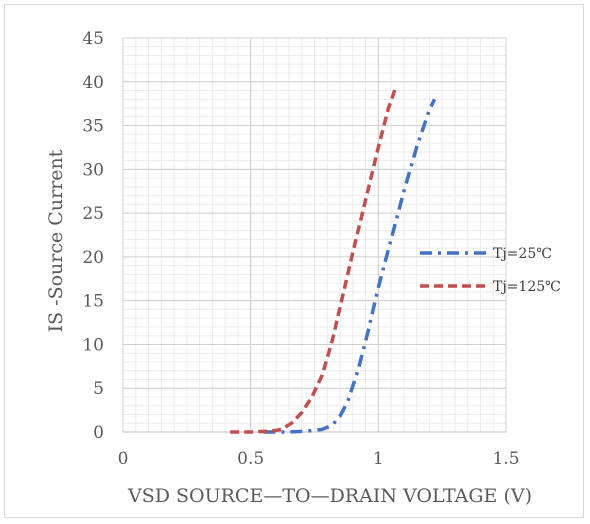 This screenshot has width=590, height=524. Describe the element at coordinates (98, 433) in the screenshot. I see `y-tick-label: 0` at that location.